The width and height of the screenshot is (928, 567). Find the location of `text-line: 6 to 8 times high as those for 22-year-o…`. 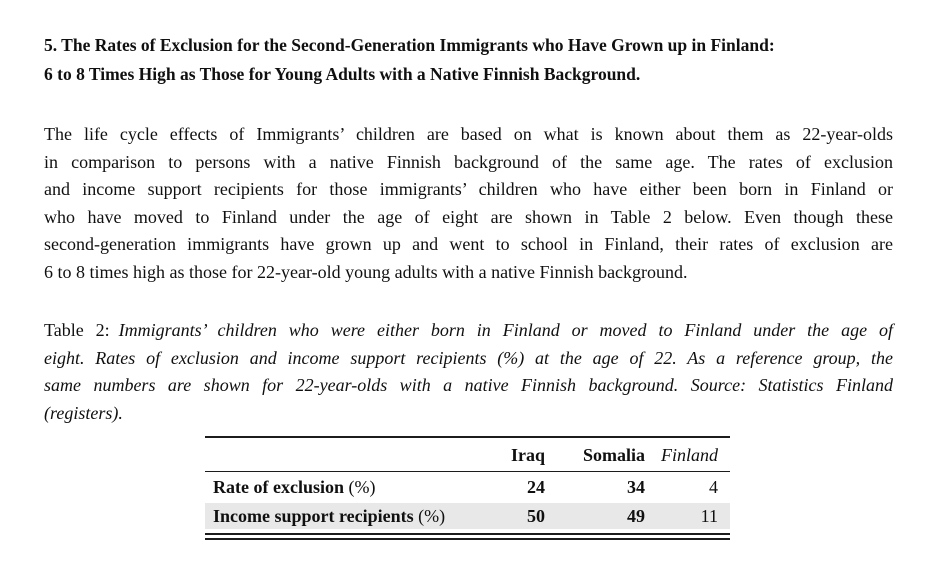

text-line: 6 to 8 times high as those for 22-year-o… is located at coordinates (366, 271).